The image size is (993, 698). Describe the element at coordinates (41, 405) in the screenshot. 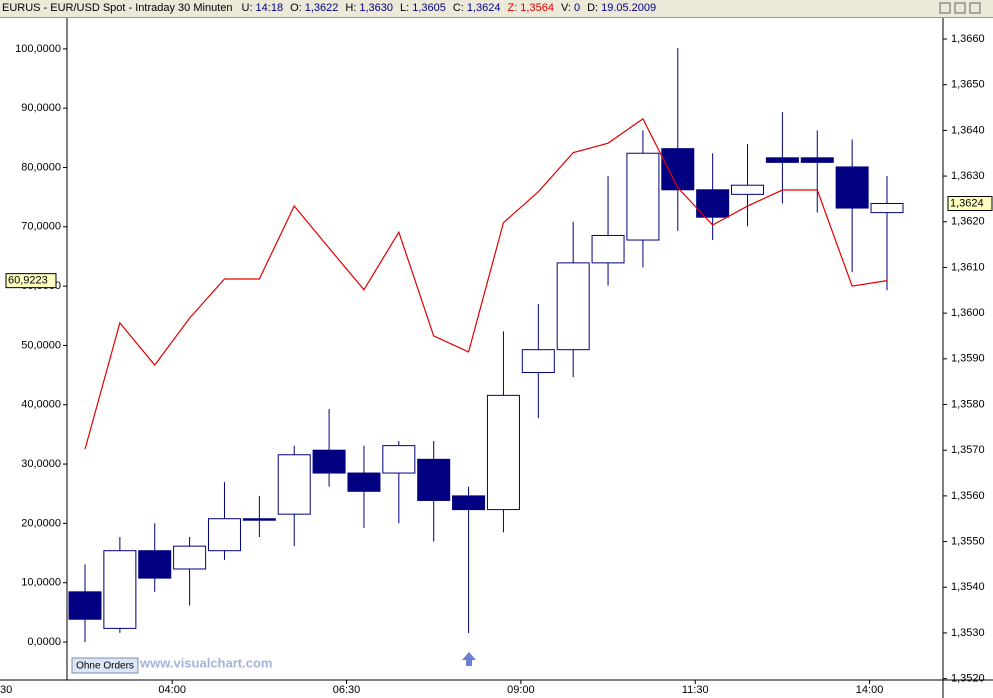

I see `y-tick-label: 40,0000` at that location.